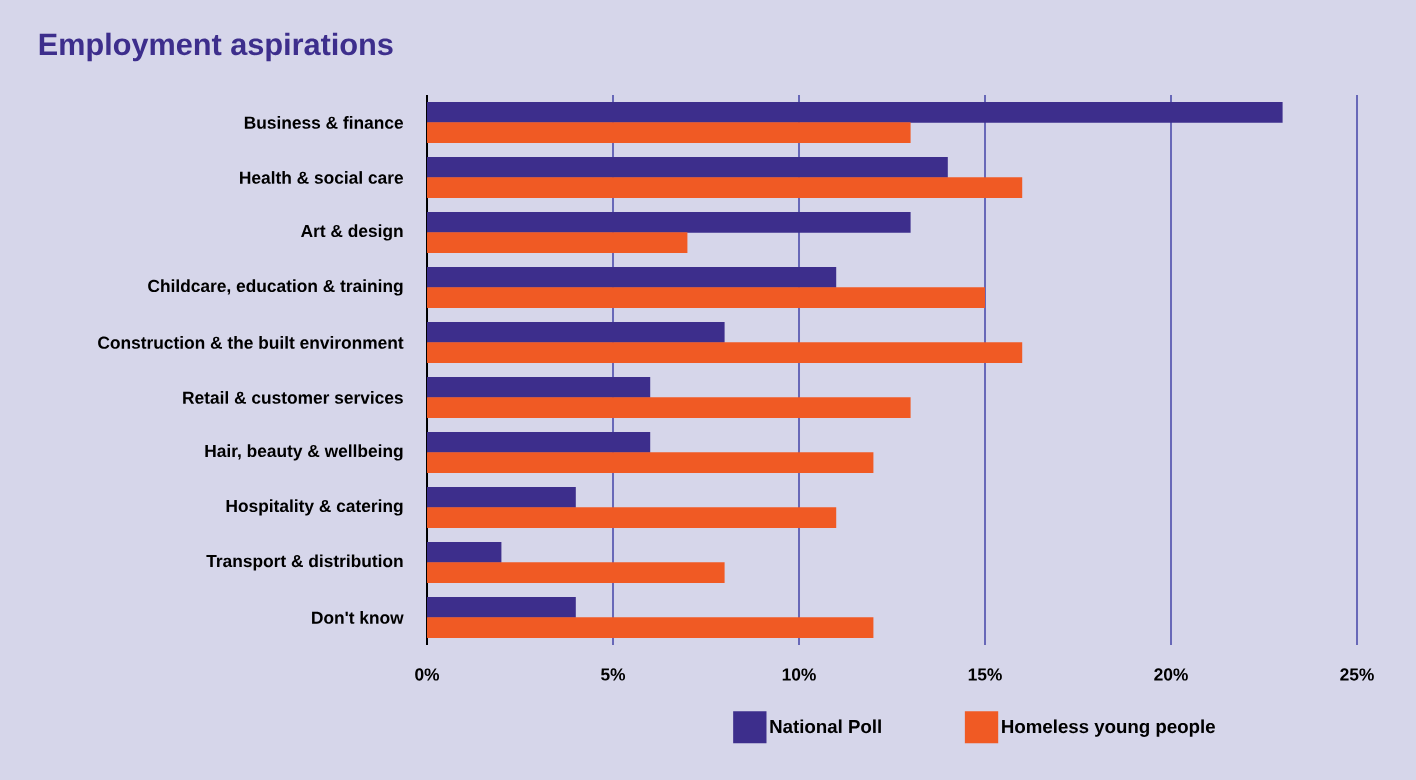  I want to click on y-tick-label: Hair, beauty & wellbeing, so click(304, 452).